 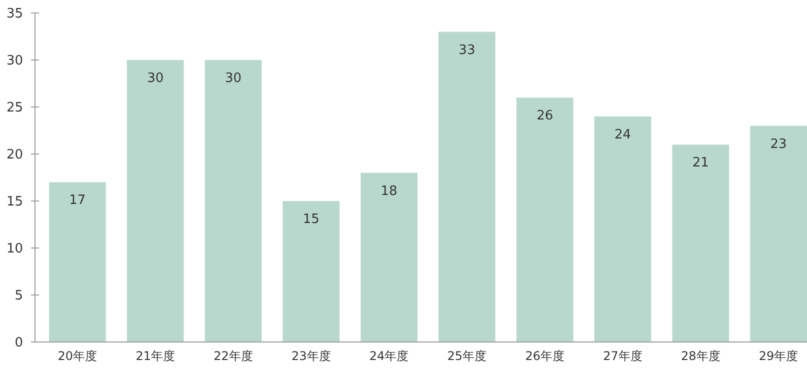 What do you see at coordinates (700, 163) in the screenshot?
I see `data-label: 21` at bounding box center [700, 163].